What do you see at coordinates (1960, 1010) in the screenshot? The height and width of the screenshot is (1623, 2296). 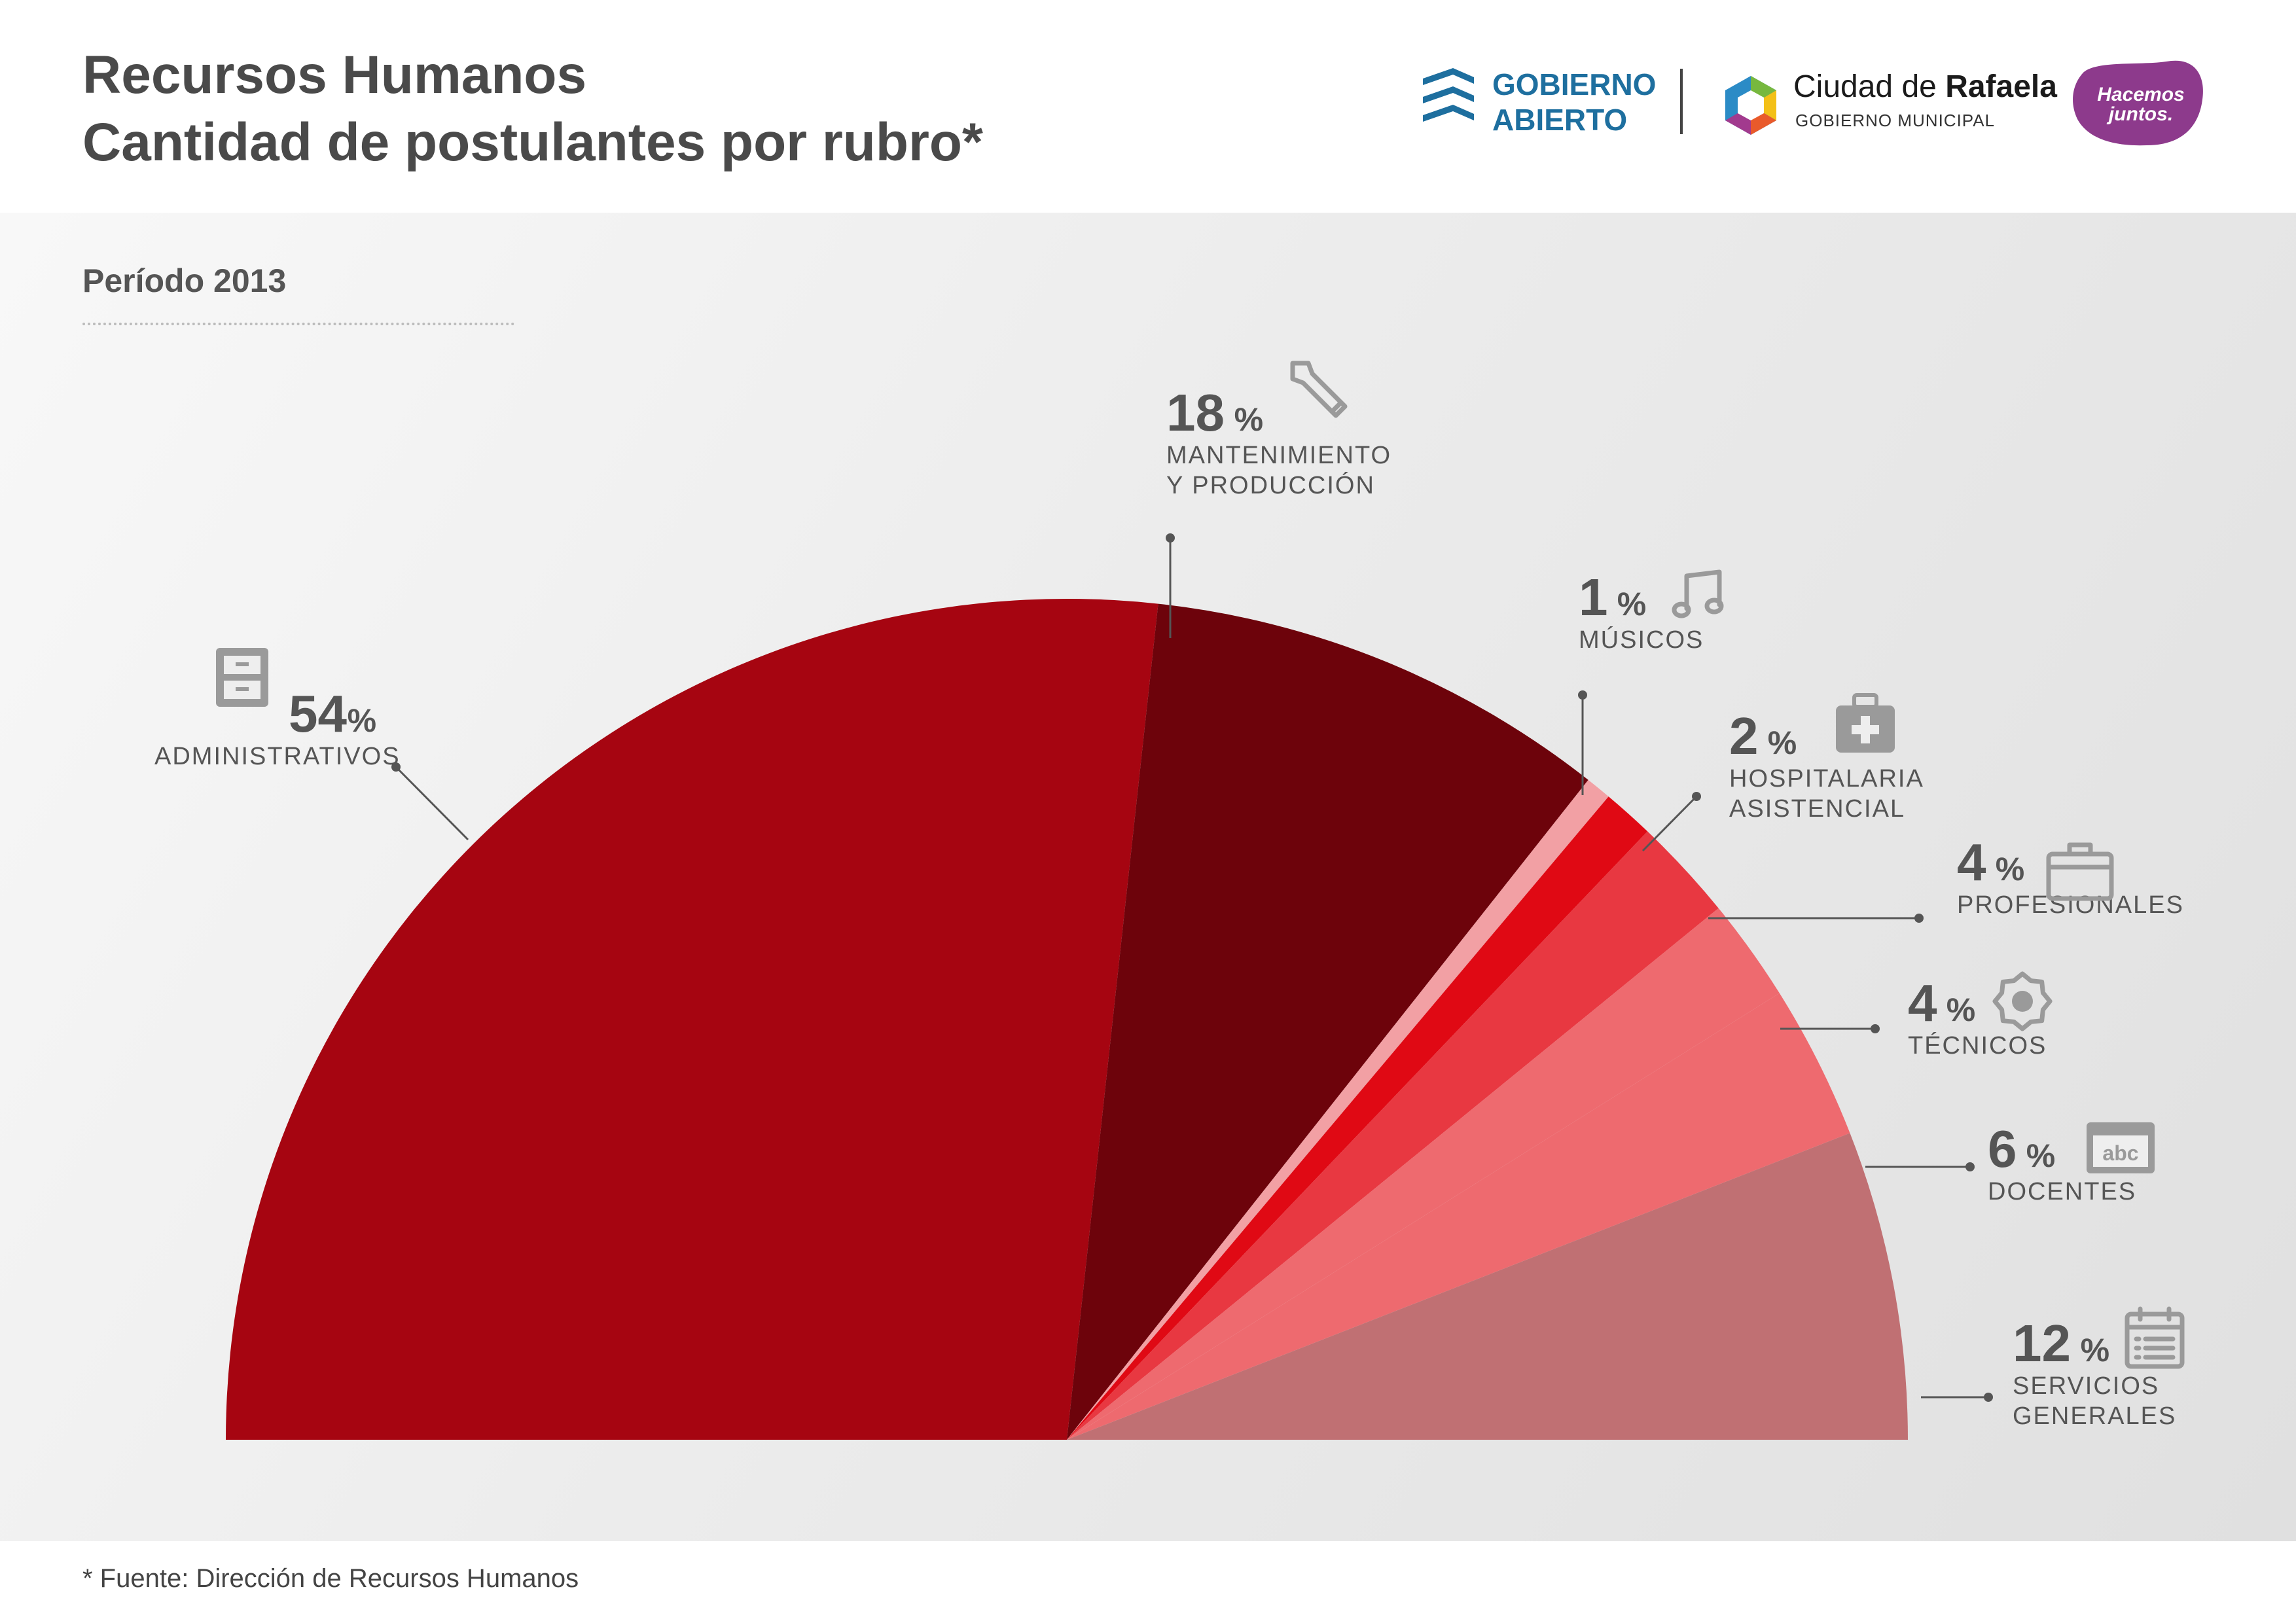 I see `percent-sign-tecnicos: %` at bounding box center [1960, 1010].